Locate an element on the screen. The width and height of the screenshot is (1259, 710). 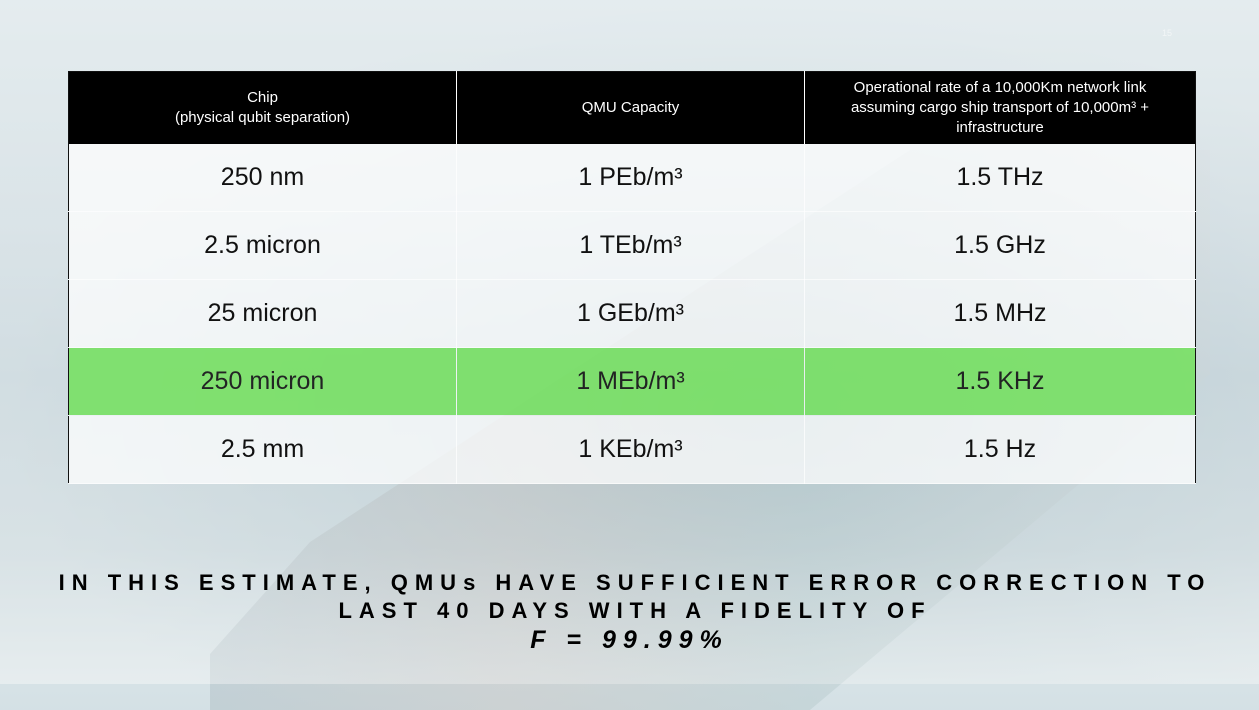
header-capacity-line1: QMU Capacity is located at coordinates (630, 107).